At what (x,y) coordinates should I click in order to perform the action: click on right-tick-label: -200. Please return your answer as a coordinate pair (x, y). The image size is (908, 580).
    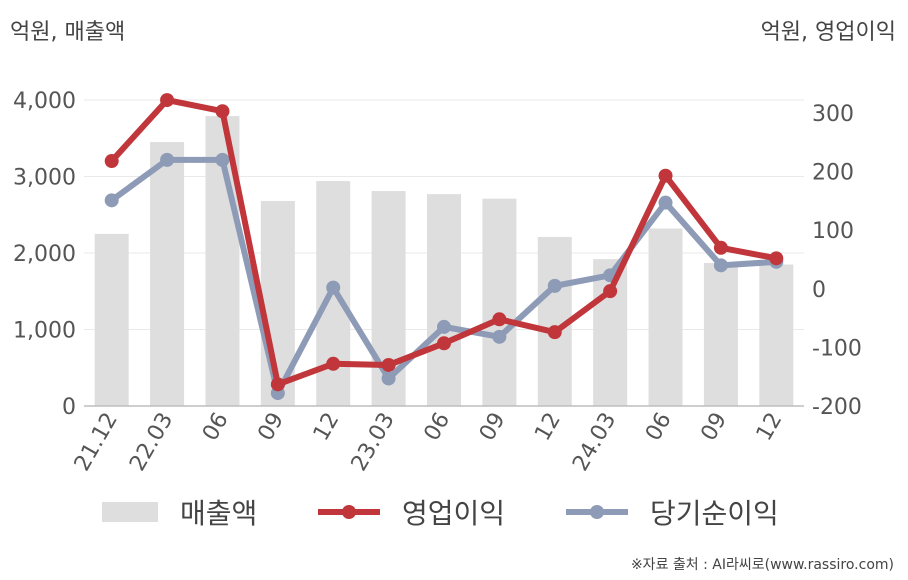
    Looking at the image, I should click on (837, 407).